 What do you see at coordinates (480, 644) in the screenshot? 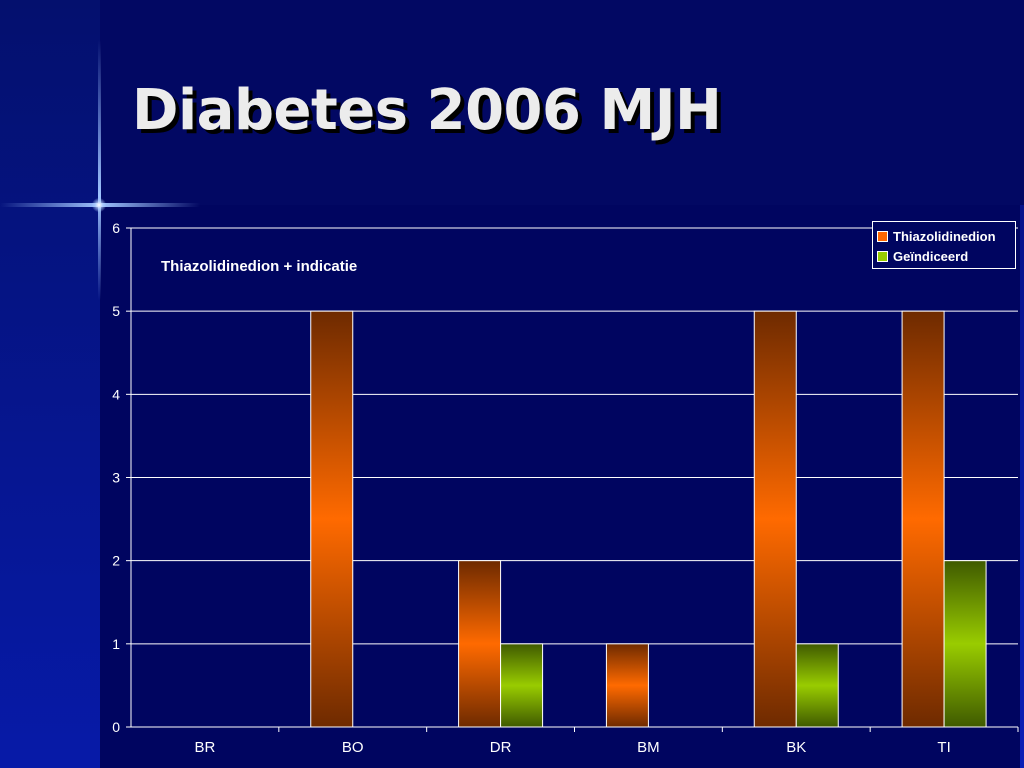
I see `bar-thiazolidinedion-dr` at bounding box center [480, 644].